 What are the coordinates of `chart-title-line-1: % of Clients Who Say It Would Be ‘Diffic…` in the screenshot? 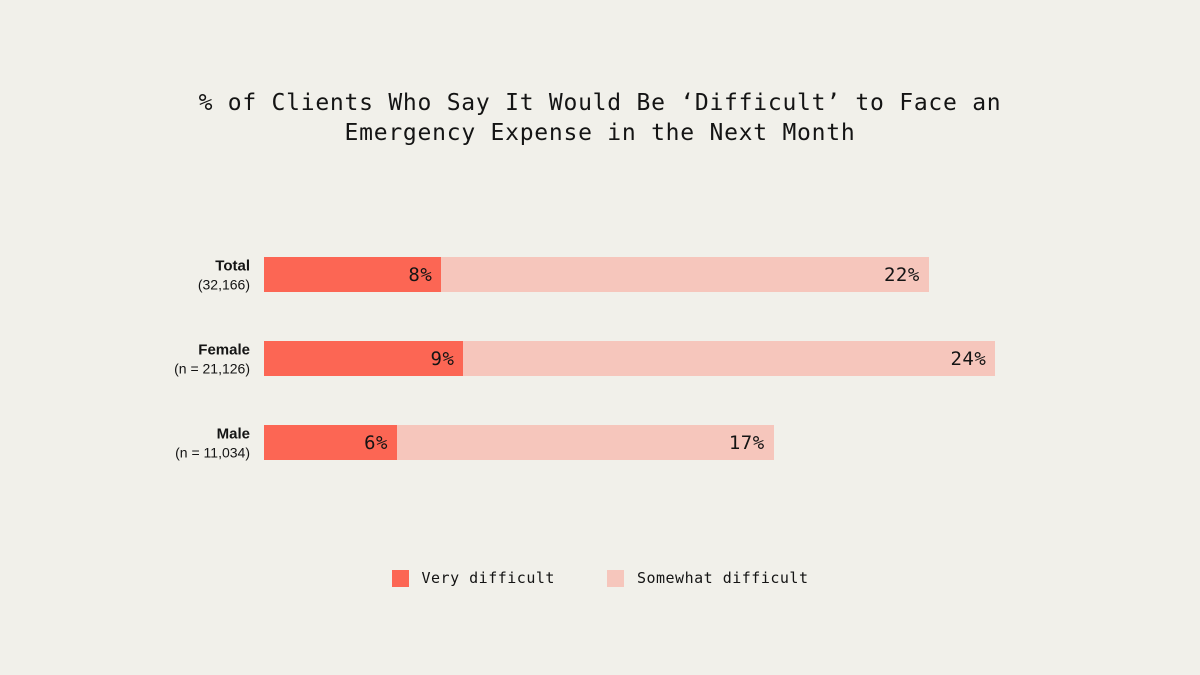 It's located at (600, 103).